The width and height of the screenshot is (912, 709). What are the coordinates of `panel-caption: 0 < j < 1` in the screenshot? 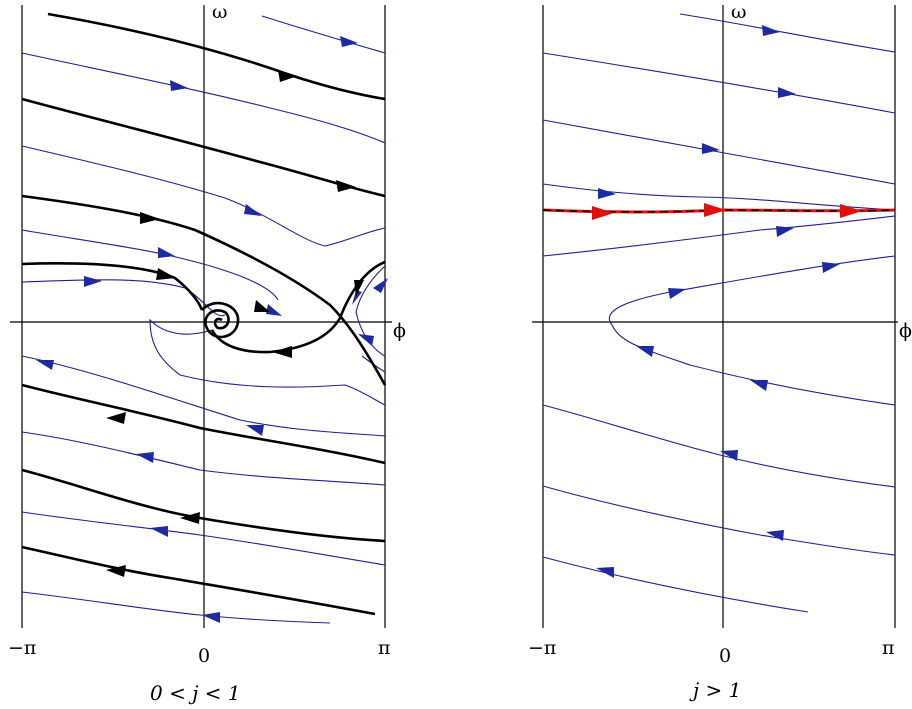 It's located at (195, 693).